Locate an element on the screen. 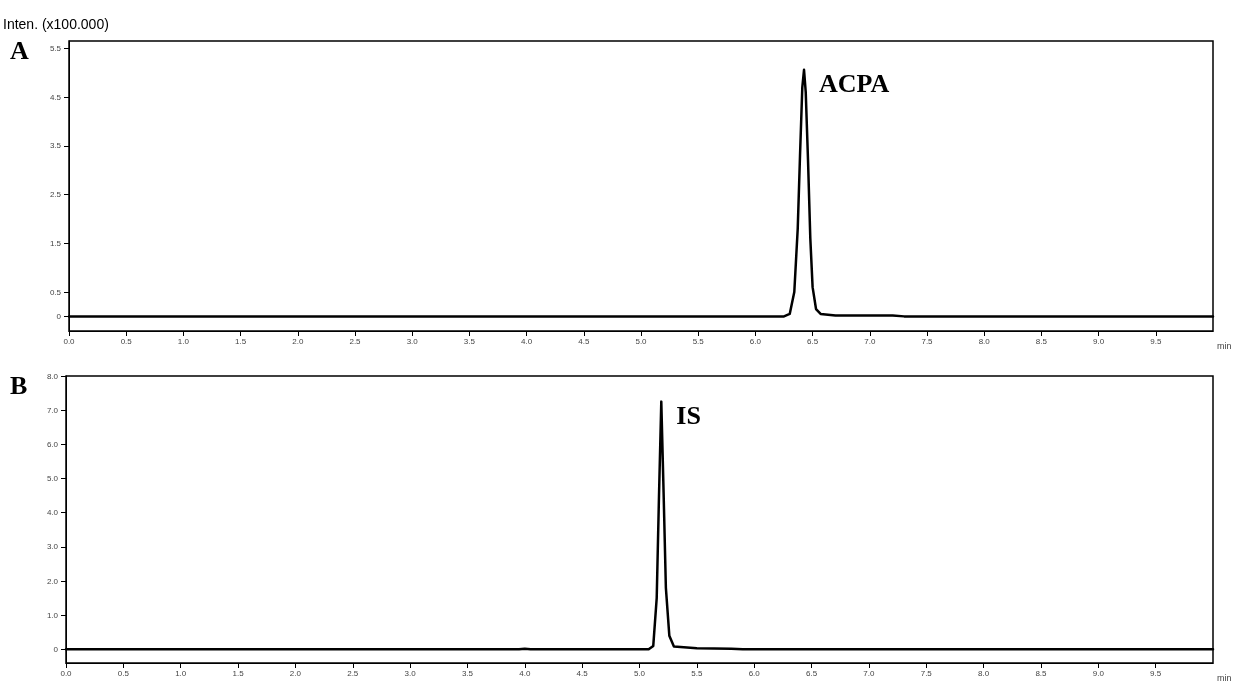 This screenshot has width=1253, height=682. y-tick-label: 4.5 is located at coordinates (55, 97).